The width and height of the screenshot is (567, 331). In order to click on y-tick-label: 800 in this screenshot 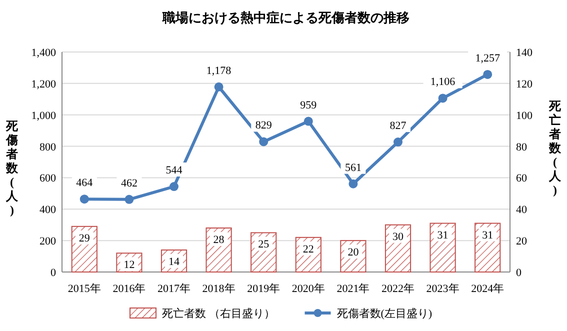, I will do `click(48, 147)`.